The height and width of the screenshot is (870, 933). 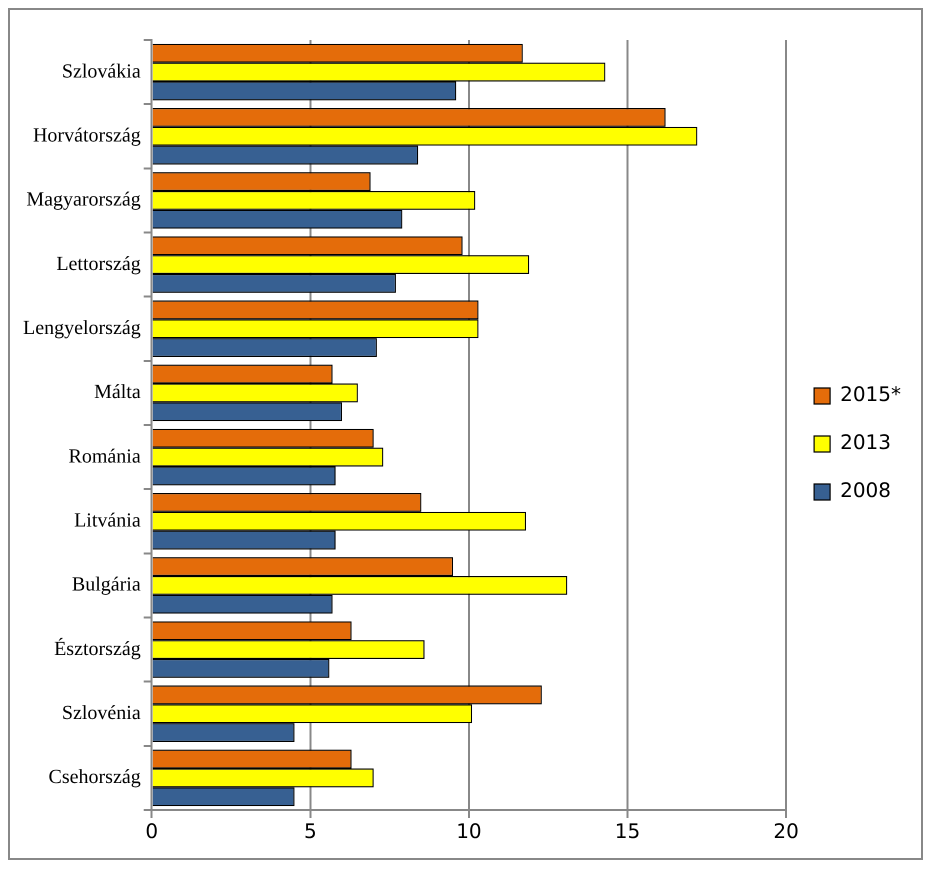 I want to click on y-tick-label: Szlovénia, so click(x=101, y=713).